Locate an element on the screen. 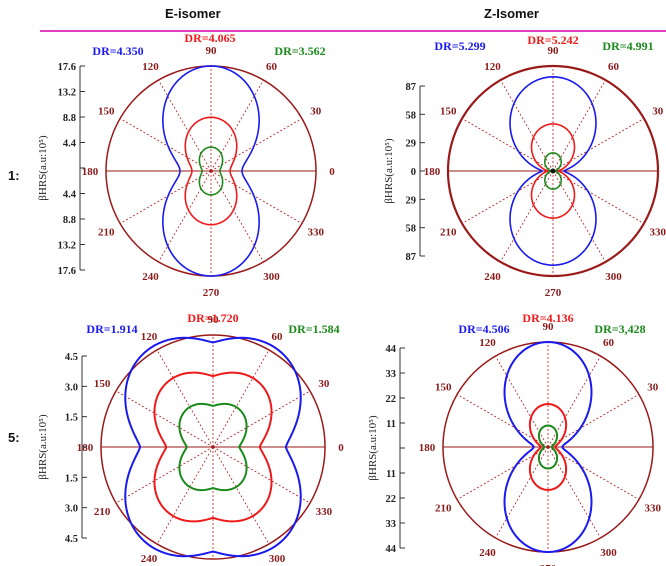 This screenshot has width=666, height=566. dr-label: DR=5.299 is located at coordinates (459, 46).